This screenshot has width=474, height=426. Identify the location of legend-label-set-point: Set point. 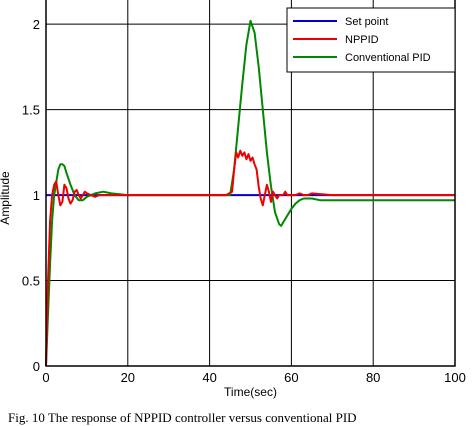
(366, 22).